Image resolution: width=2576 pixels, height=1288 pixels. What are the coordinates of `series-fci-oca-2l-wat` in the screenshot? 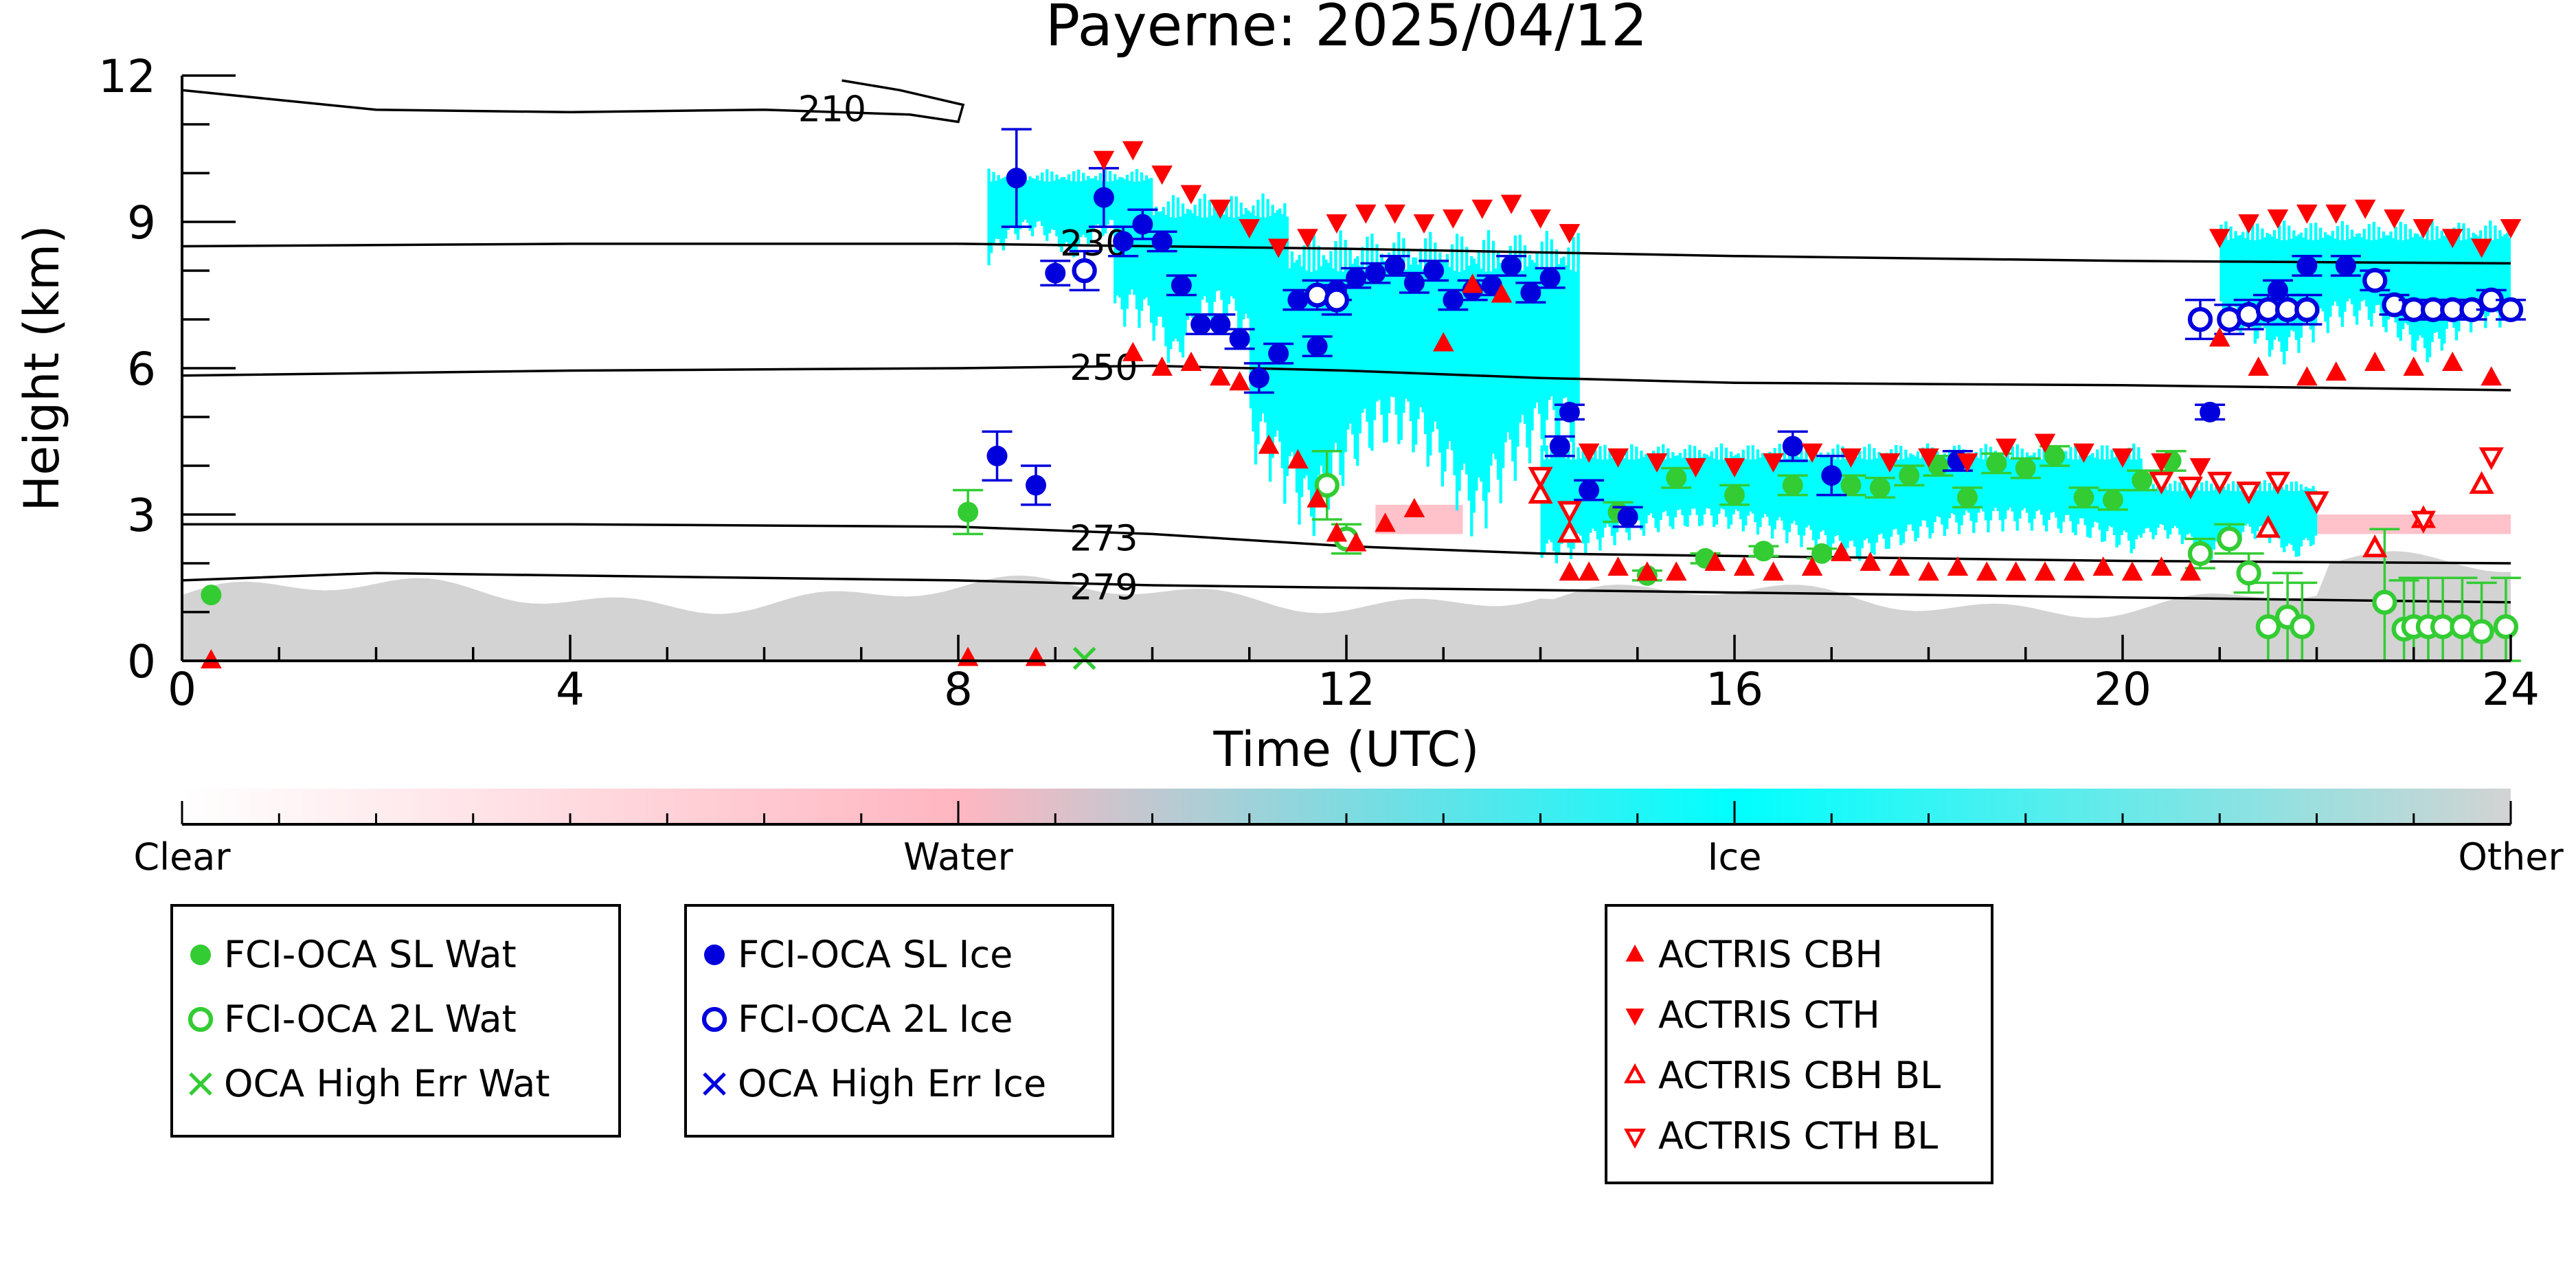 It's located at (1916, 555).